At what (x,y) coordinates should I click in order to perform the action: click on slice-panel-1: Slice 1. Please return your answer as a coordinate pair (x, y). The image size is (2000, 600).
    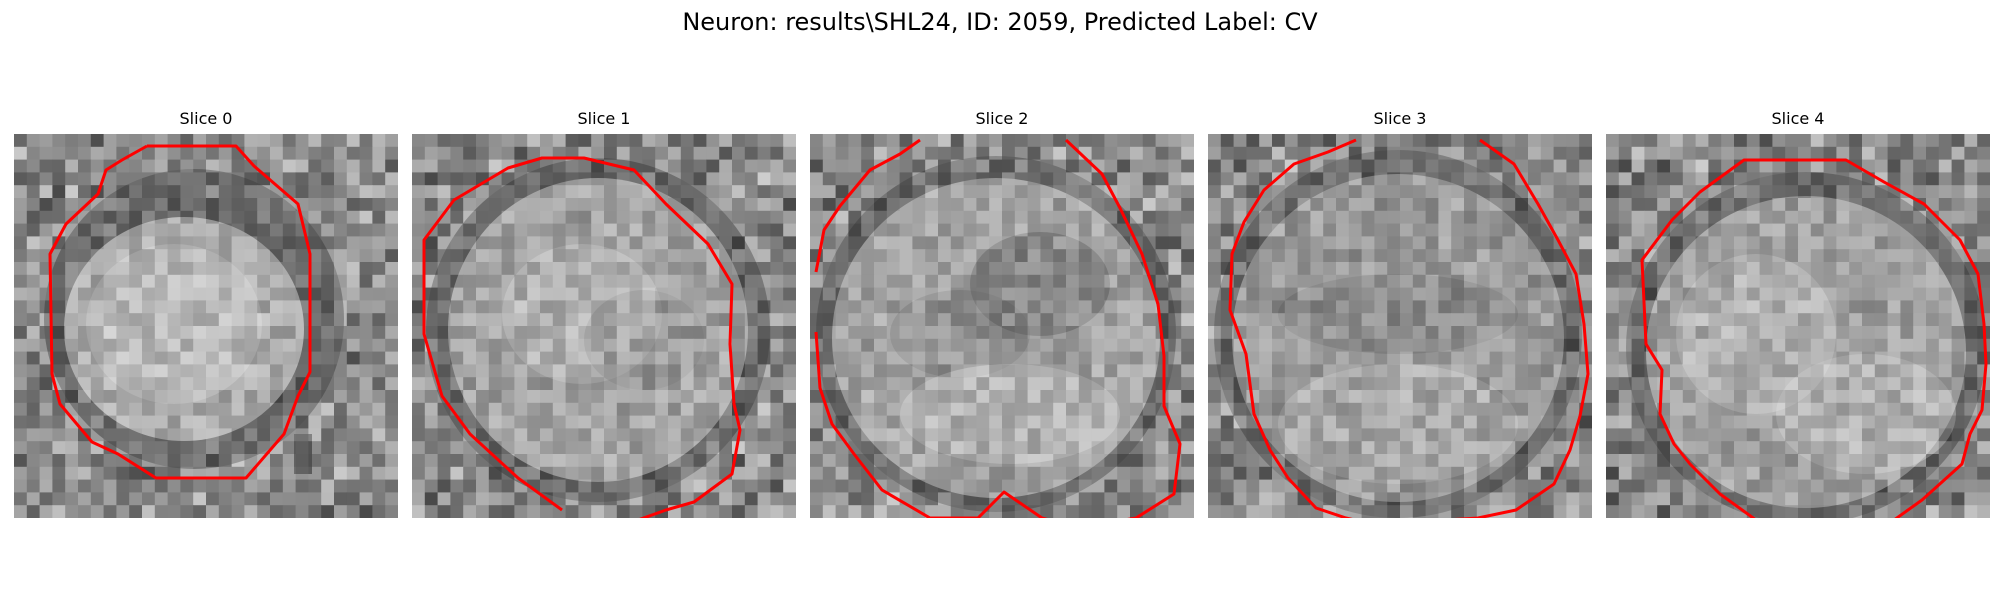
    Looking at the image, I should click on (604, 315).